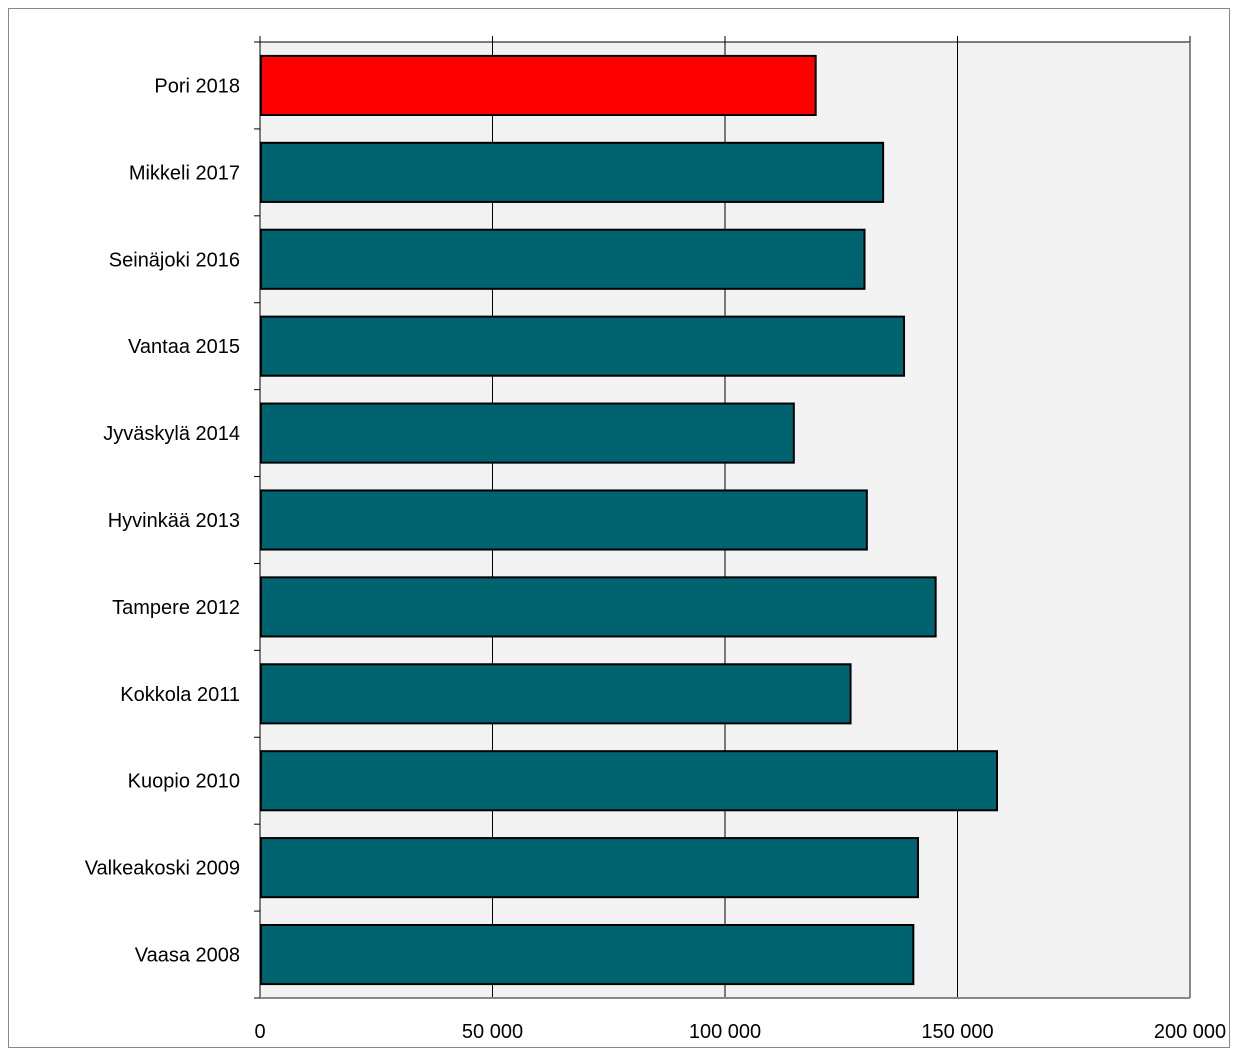  Describe the element at coordinates (259, 1032) in the screenshot. I see `x-tick-label: 0` at that location.